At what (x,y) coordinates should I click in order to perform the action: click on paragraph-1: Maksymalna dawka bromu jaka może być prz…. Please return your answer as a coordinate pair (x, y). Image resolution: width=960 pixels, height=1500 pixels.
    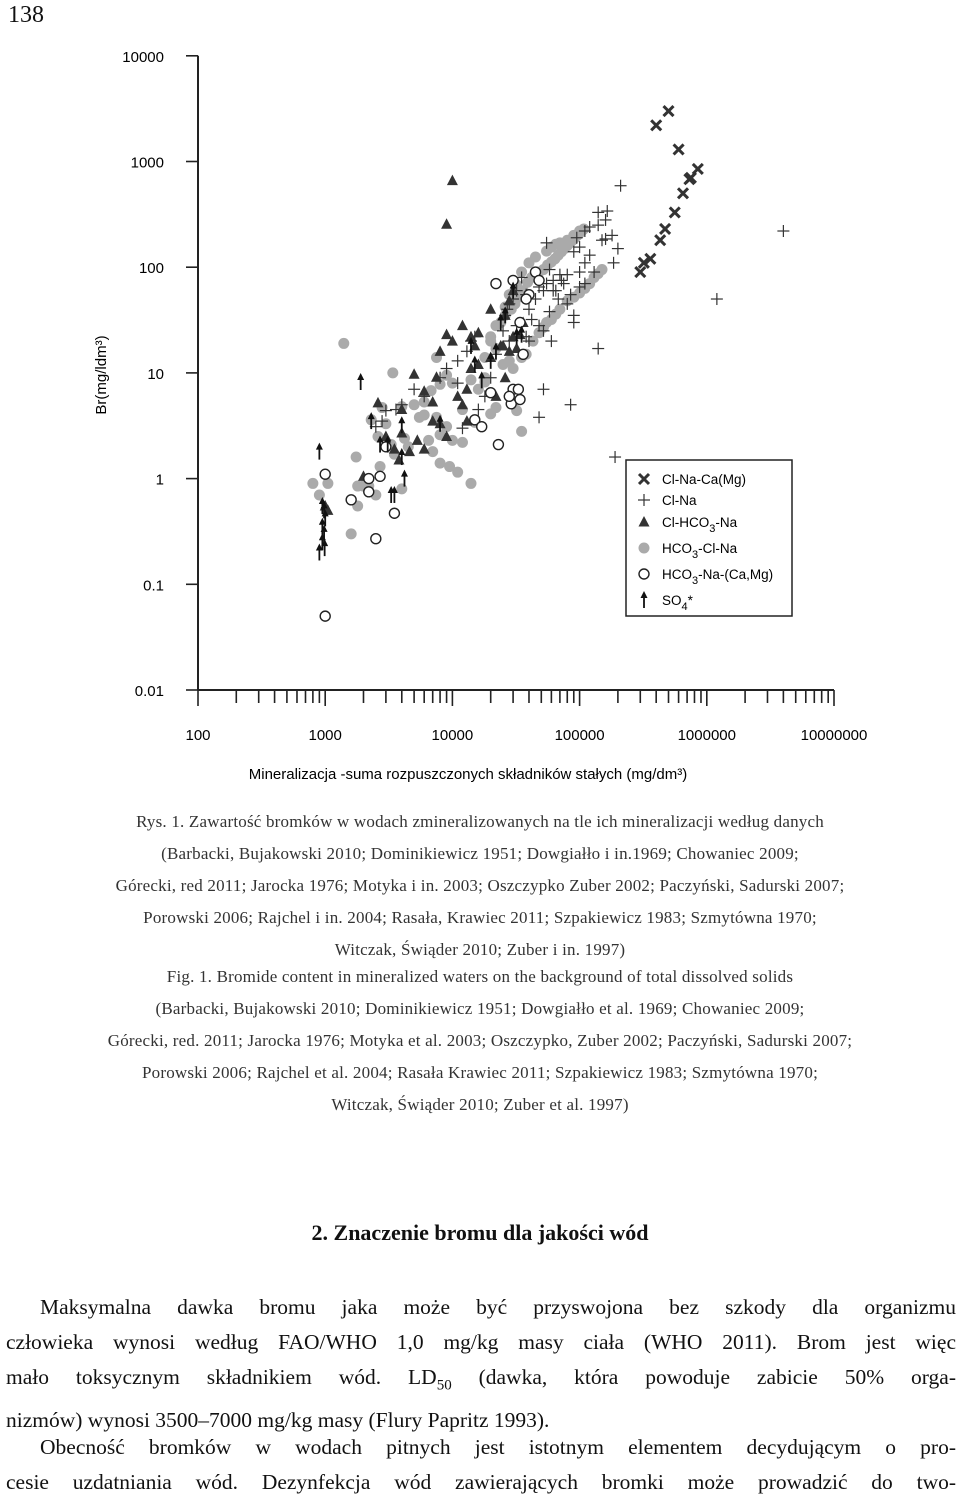
    Looking at the image, I should click on (481, 1364).